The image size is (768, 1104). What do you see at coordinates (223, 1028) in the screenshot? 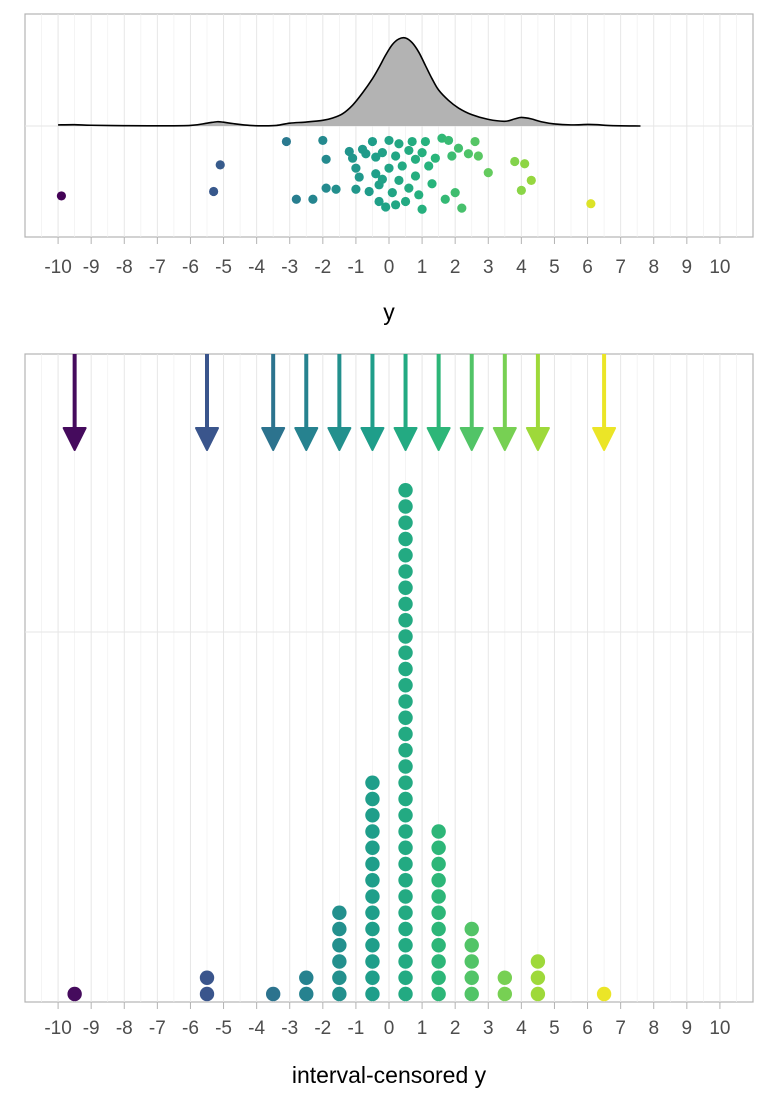
I see `x-tick-label: -5` at bounding box center [223, 1028].